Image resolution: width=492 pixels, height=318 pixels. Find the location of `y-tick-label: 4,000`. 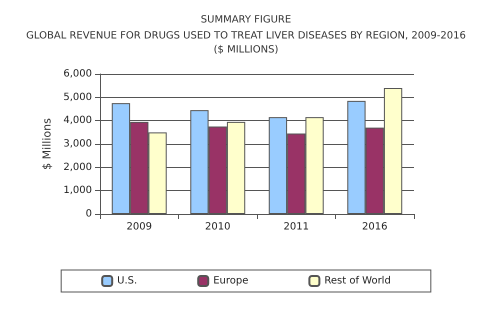

y-tick-label: 4,000 is located at coordinates (77, 120).